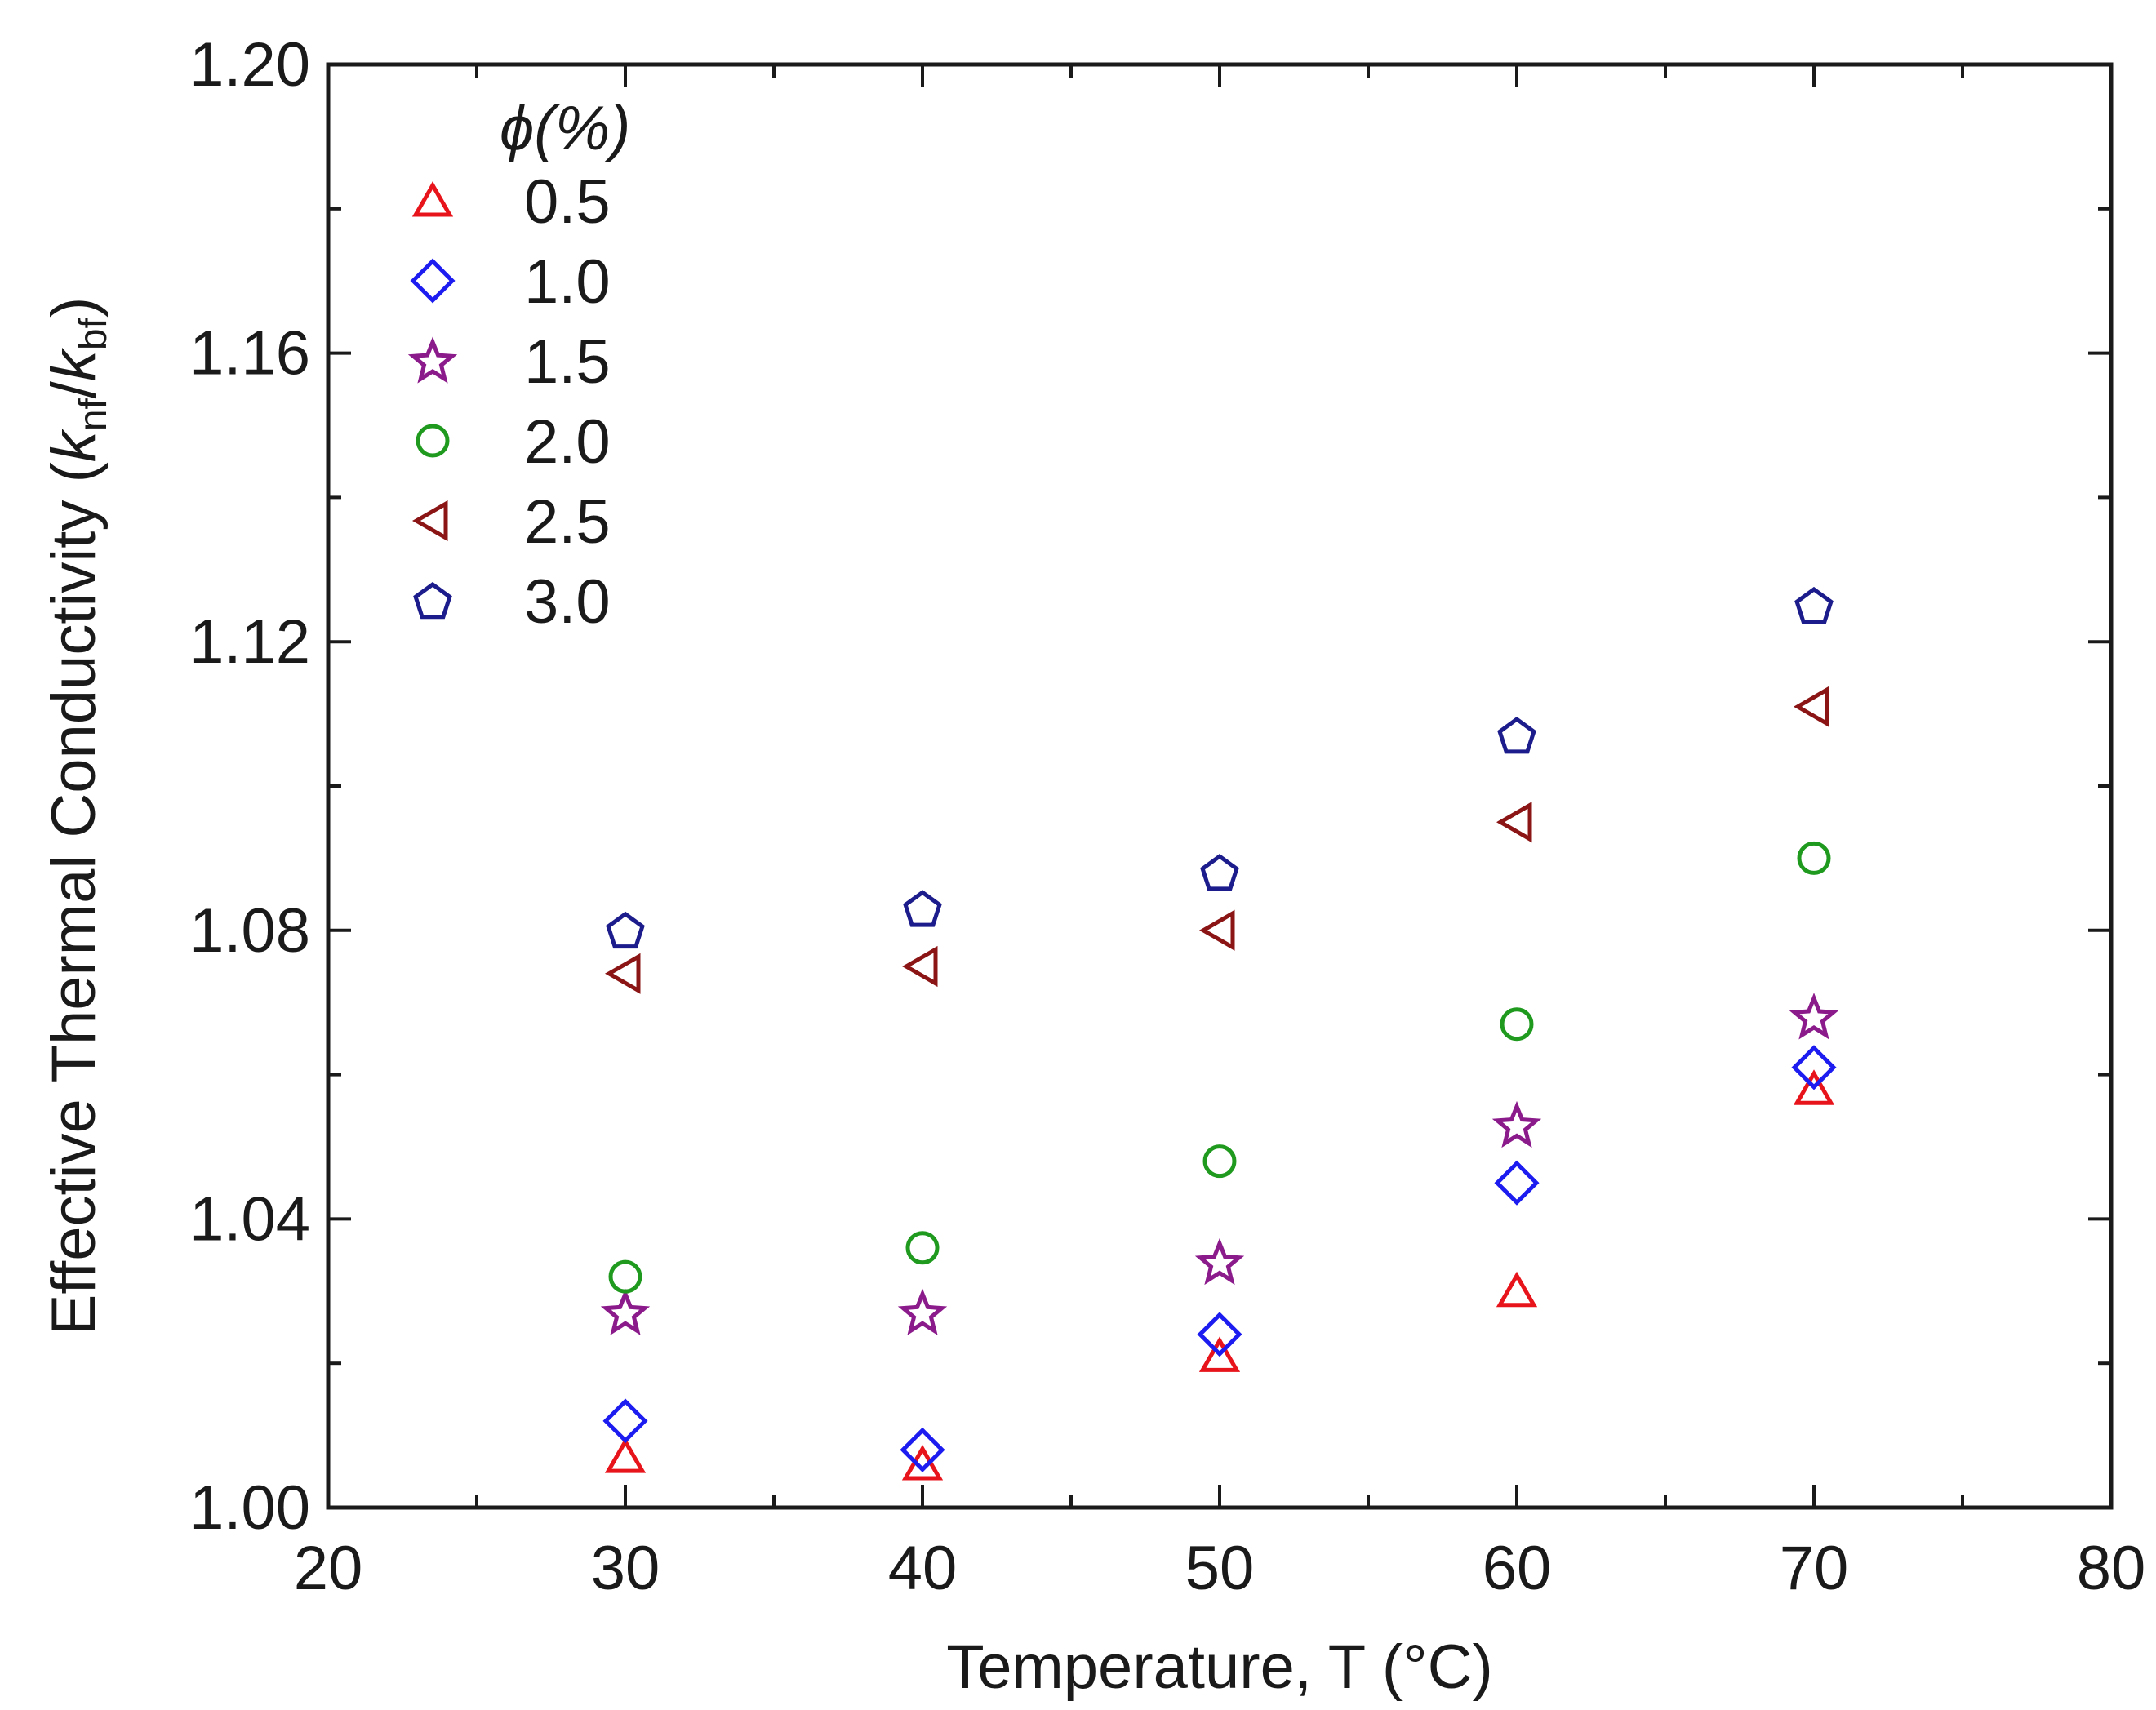  I want to click on x-axis-title: Temperature, T (°C), so click(1219, 1667).